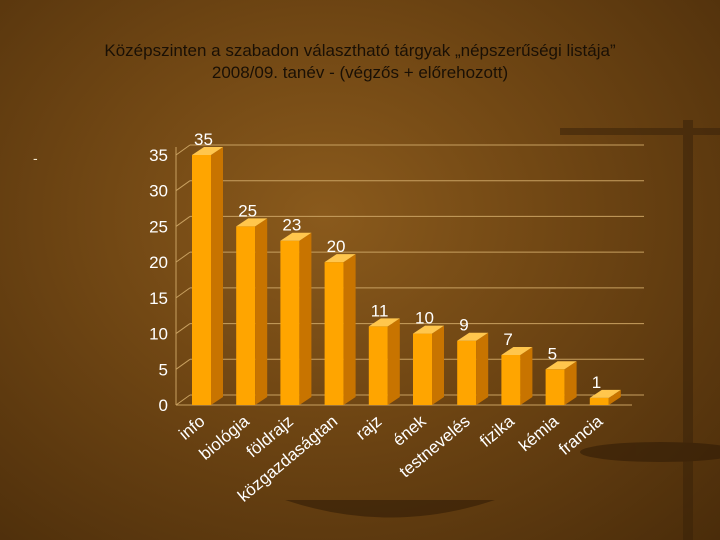 This screenshot has height=540, width=720. Describe the element at coordinates (225, 437) in the screenshot. I see `x-tick-label: biológia` at that location.